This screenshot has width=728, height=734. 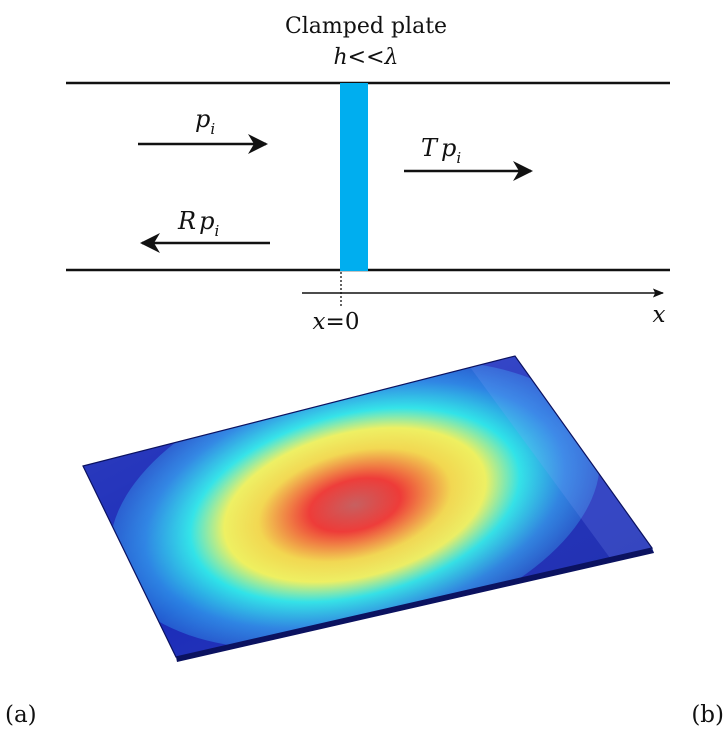 What do you see at coordinates (341, 57) in the screenshot?
I see `thickness-h: h` at bounding box center [341, 57].